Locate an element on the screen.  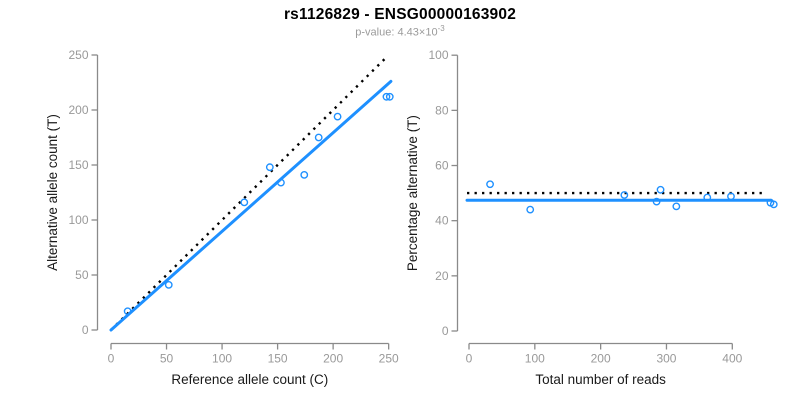
pvalue-base: 10 is located at coordinates (431, 32).